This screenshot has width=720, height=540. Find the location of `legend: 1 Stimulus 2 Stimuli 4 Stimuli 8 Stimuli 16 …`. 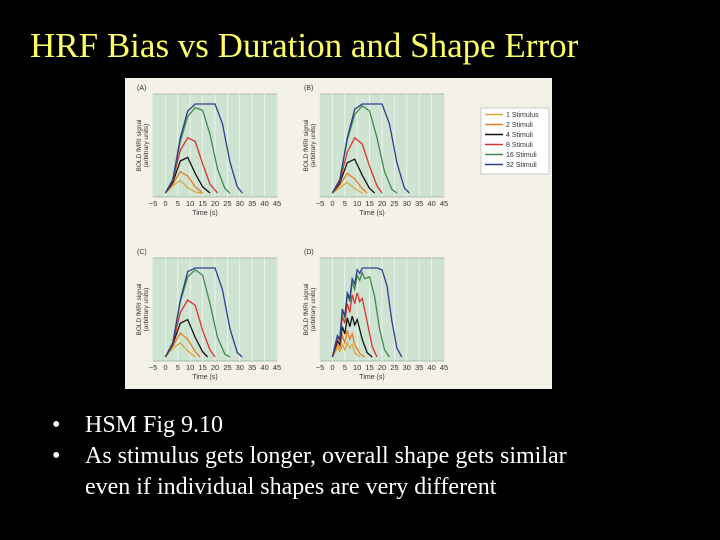

legend: 1 Stimulus 2 Stimuli 4 Stimuli 8 Stimuli 16 … is located at coordinates (515, 141).